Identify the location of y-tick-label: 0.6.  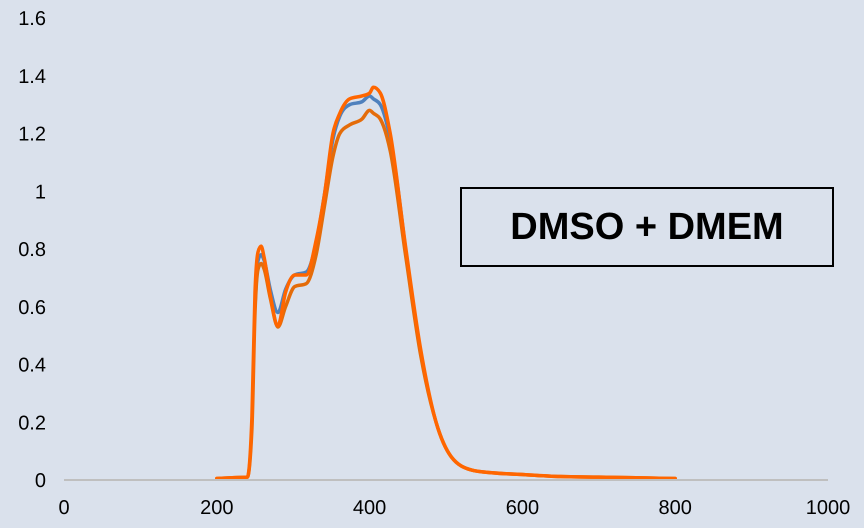
(32, 307).